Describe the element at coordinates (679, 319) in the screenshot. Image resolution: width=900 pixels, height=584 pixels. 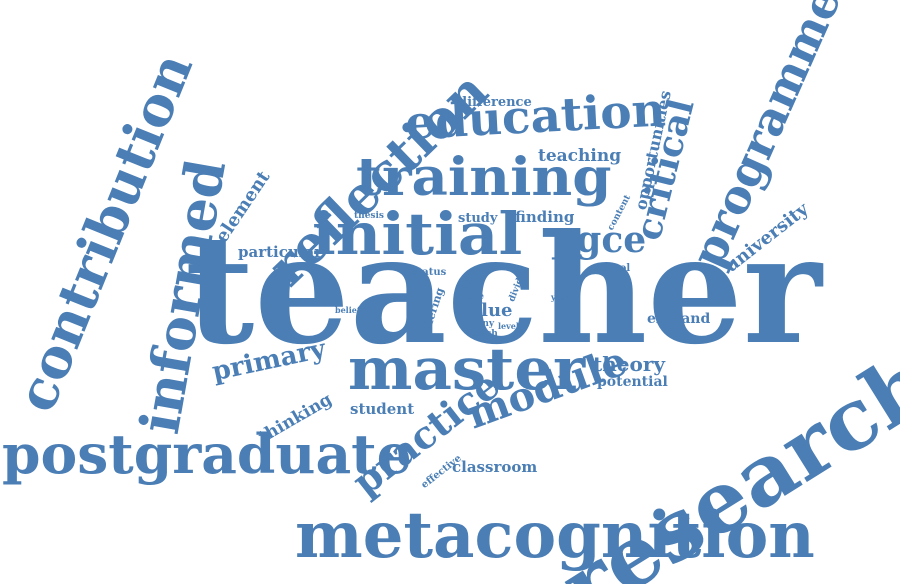
I see `word-england: england` at that location.